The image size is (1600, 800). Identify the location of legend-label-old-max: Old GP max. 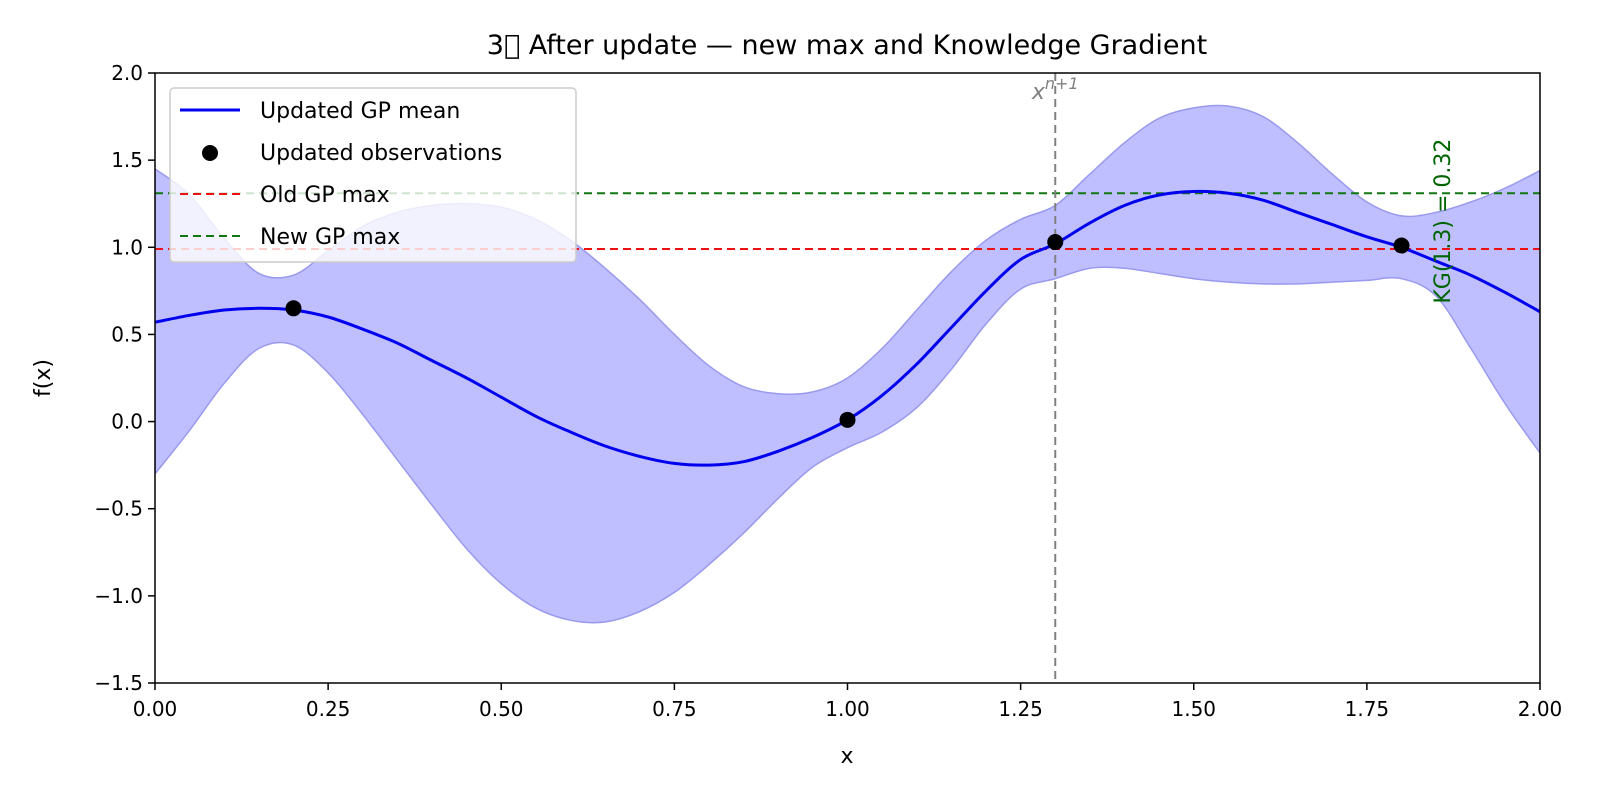
(325, 195).